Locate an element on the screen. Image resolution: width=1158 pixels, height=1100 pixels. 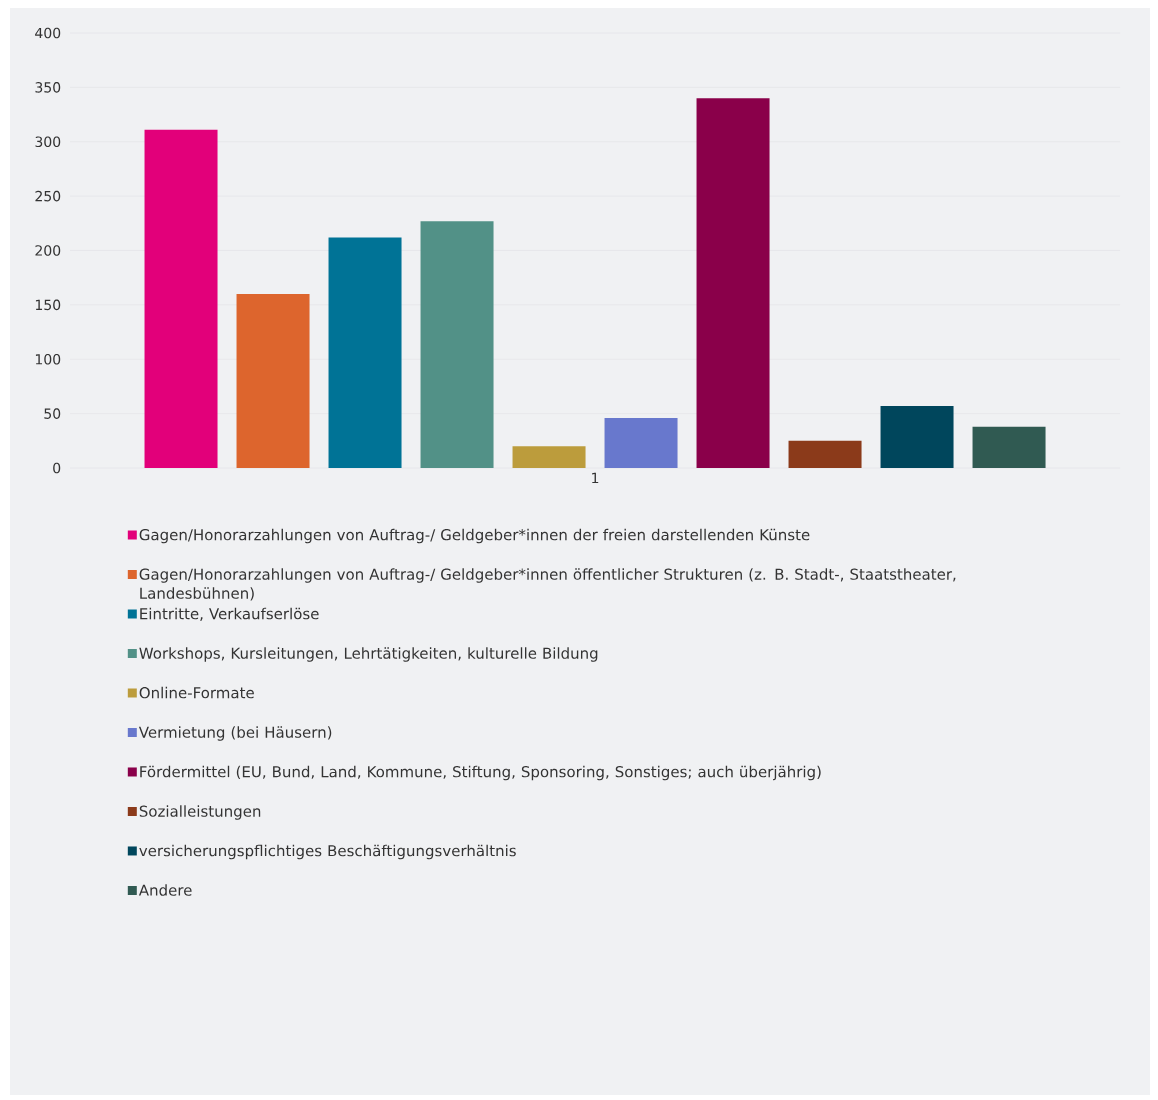
legend-label: Andere is located at coordinates (165, 890).